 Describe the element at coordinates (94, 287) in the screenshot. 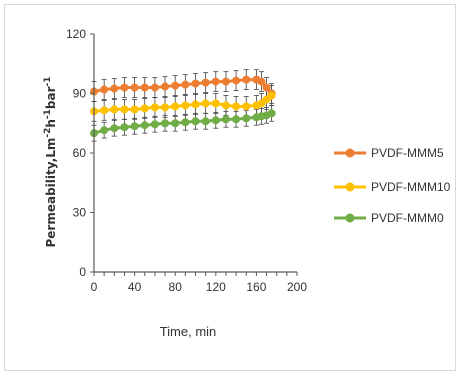

I see `x-tick-label: 0` at that location.